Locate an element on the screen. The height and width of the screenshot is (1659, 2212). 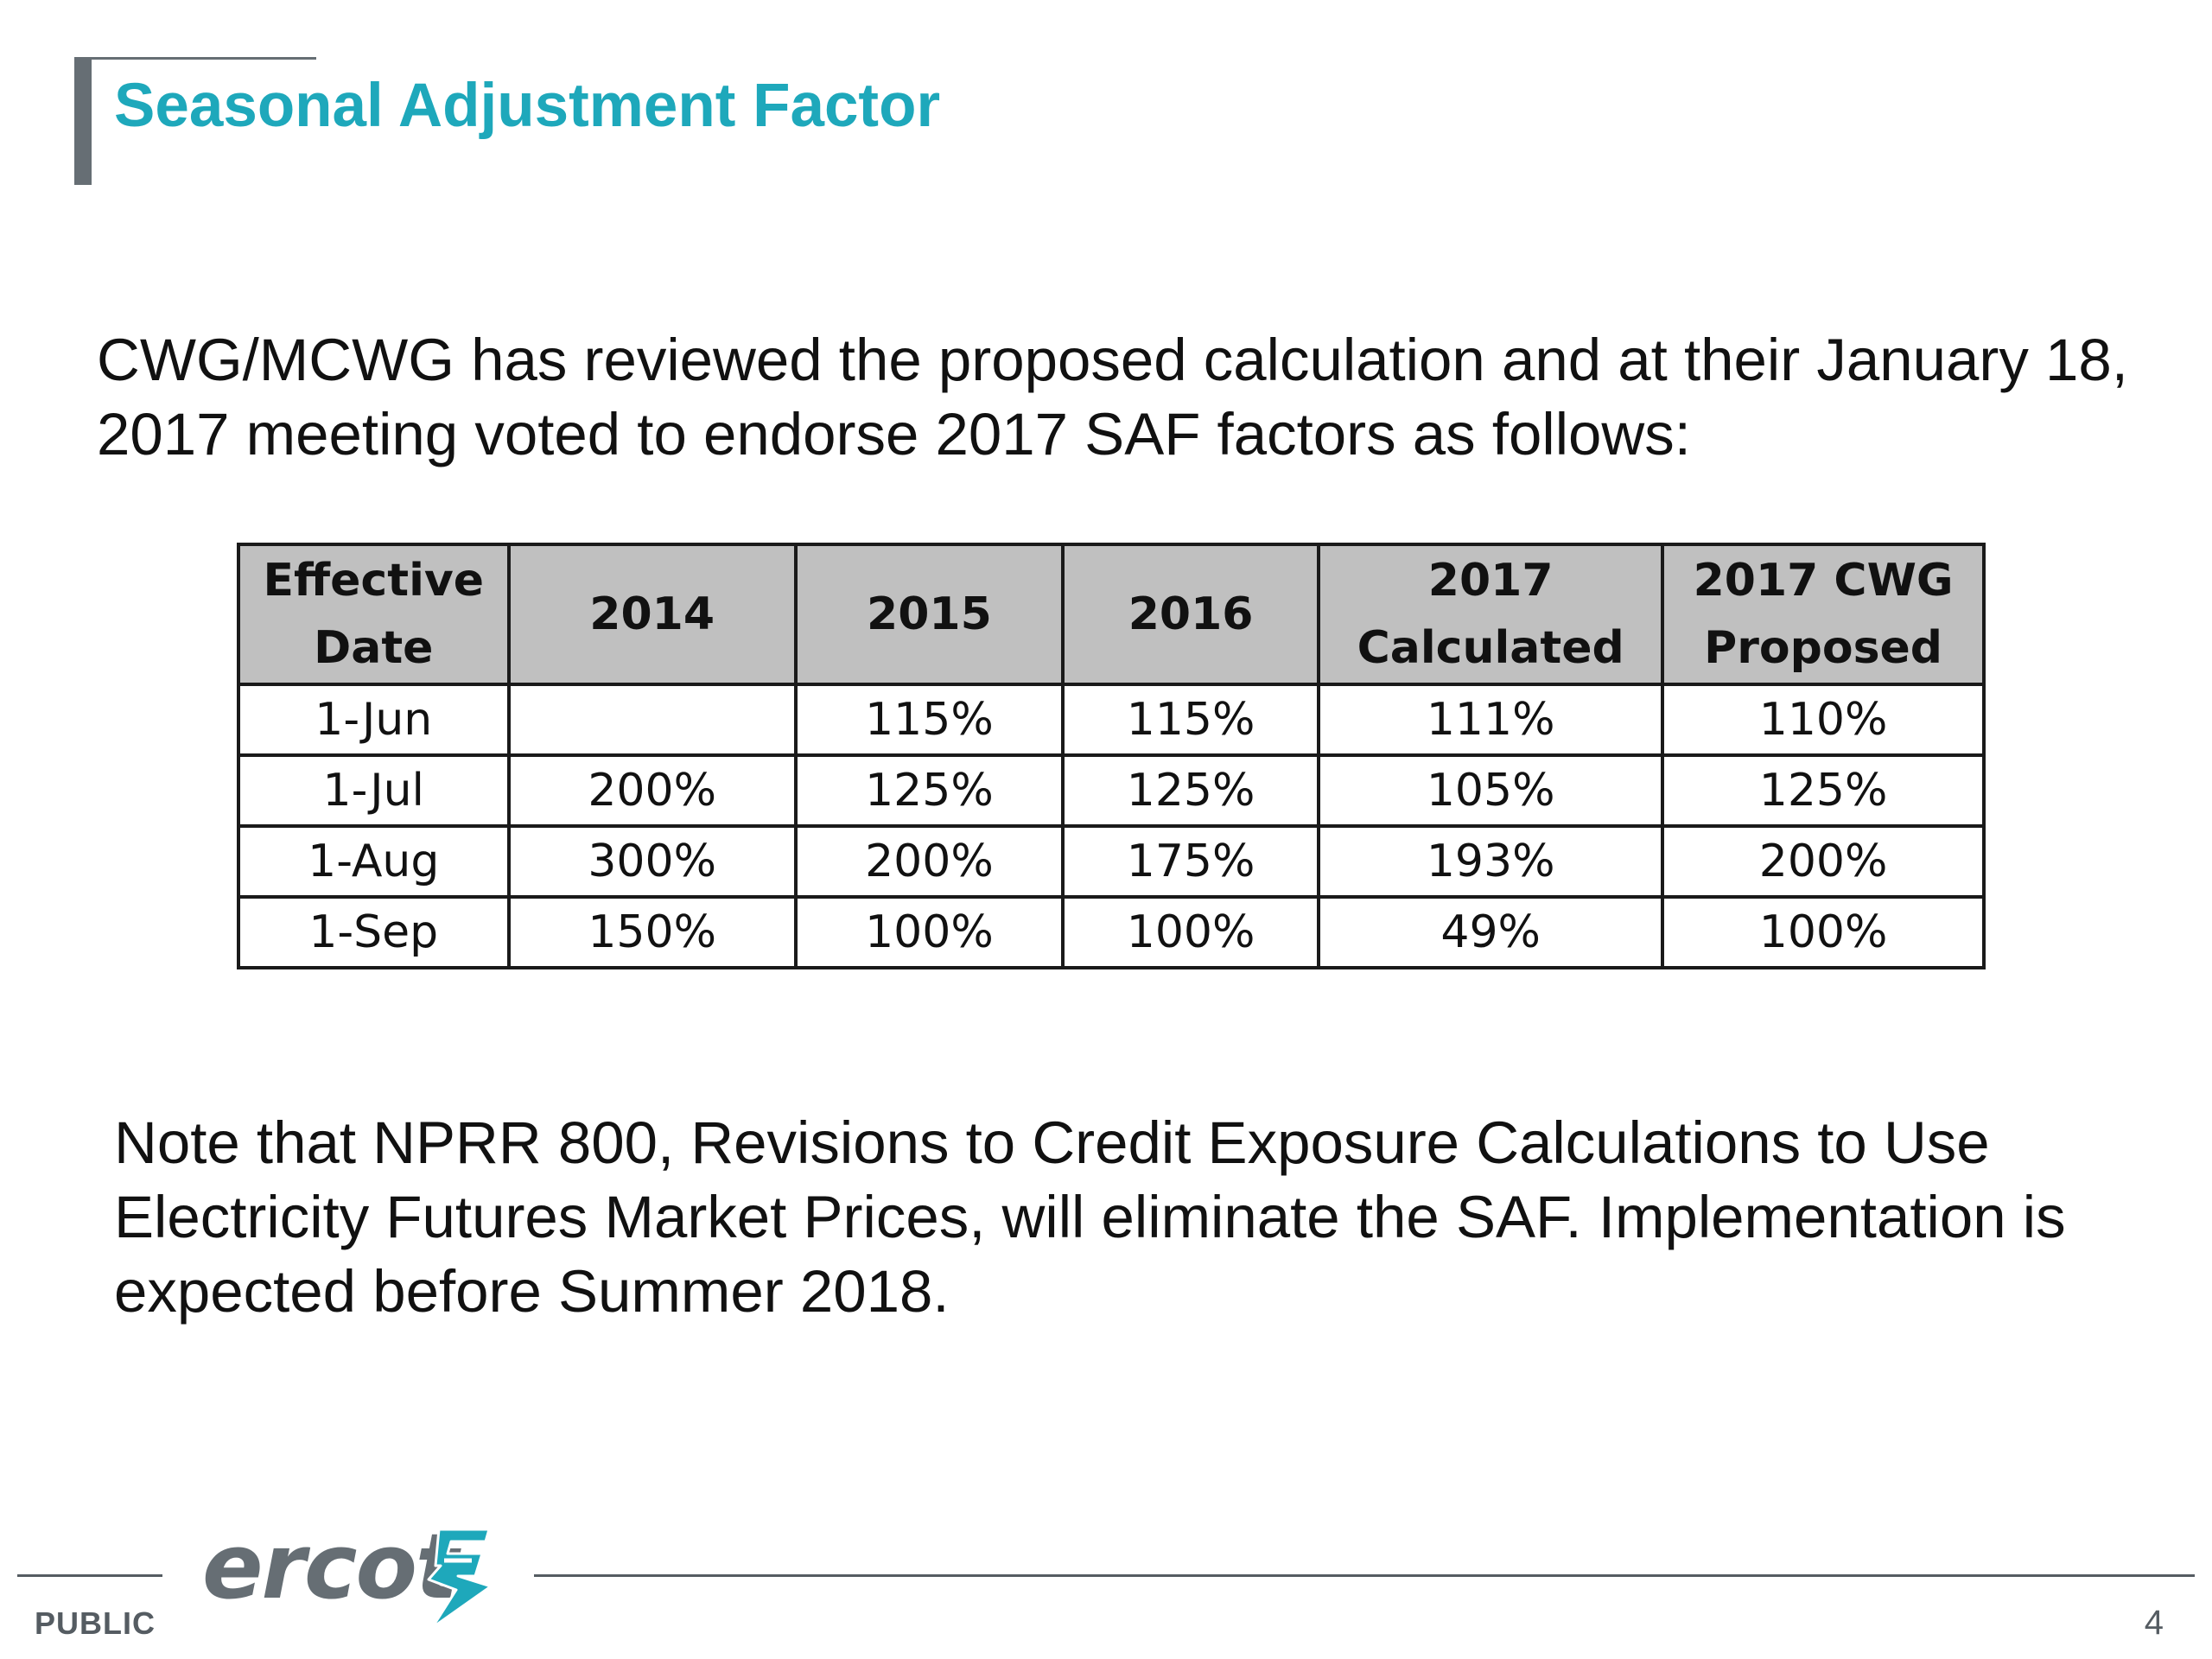
table-cell: 105% is located at coordinates (1491, 790).